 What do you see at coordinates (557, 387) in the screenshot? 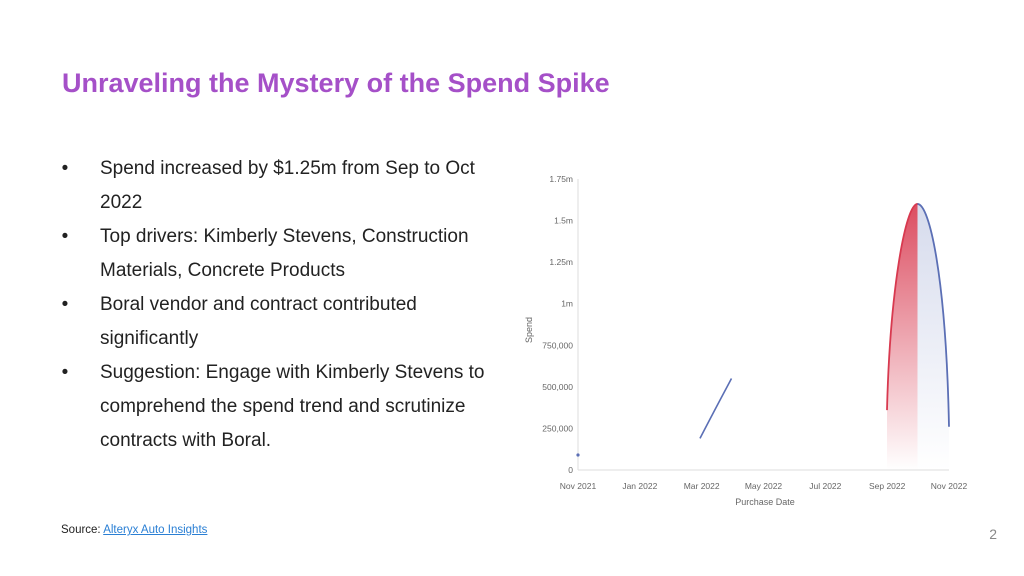
I see `y-tick-label: 500,000` at bounding box center [557, 387].